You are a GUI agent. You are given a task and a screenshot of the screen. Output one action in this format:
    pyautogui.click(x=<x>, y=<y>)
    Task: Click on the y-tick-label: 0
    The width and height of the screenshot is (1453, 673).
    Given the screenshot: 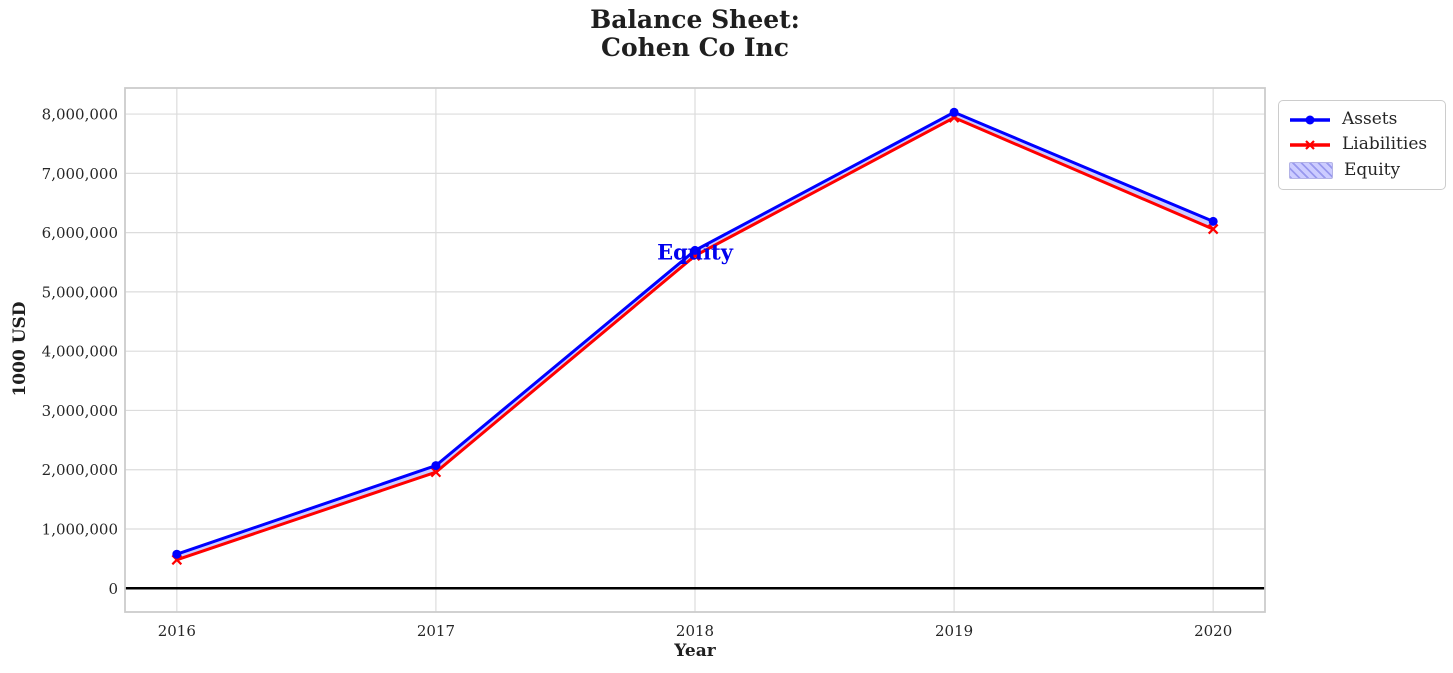 What is the action you would take?
    pyautogui.click(x=113, y=589)
    